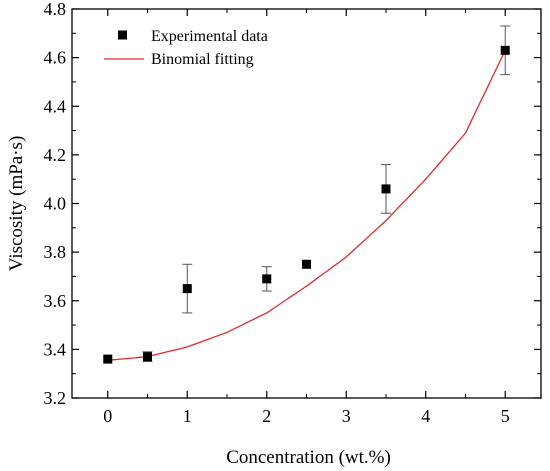  What do you see at coordinates (55, 252) in the screenshot?
I see `y-tick-label: 3.8` at bounding box center [55, 252].